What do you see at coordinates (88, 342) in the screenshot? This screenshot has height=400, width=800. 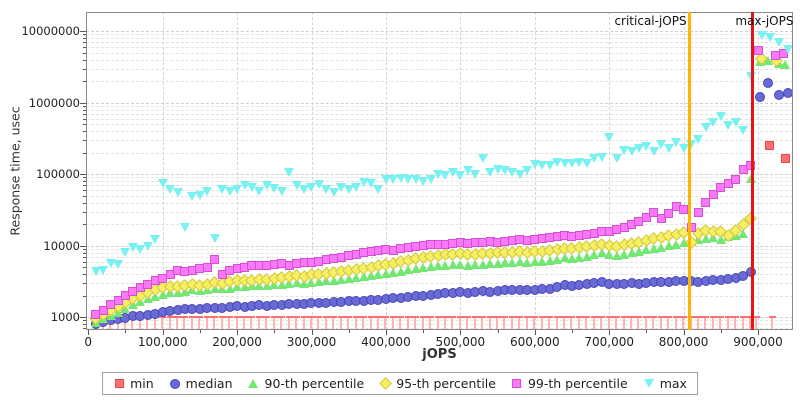 I see `x-tick-label: 0` at bounding box center [88, 342].